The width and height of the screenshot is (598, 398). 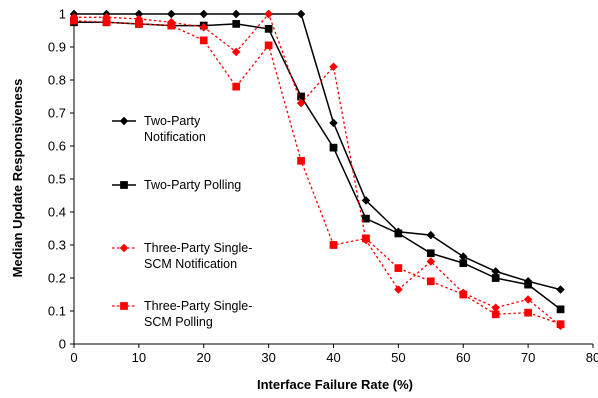 What do you see at coordinates (178, 322) in the screenshot?
I see `legend-label: SCM Polling` at bounding box center [178, 322].